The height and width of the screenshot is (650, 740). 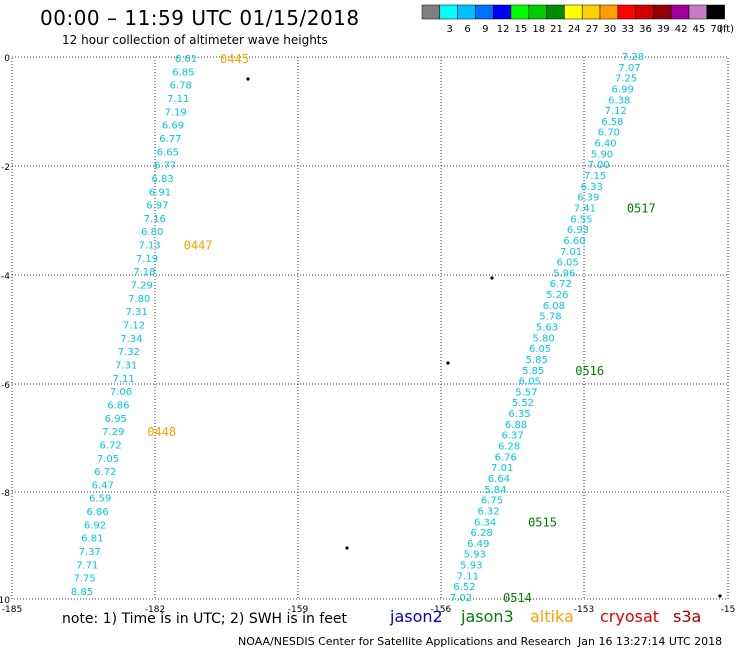 What do you see at coordinates (87, 565) in the screenshot?
I see `wave-height-value: 7.71` at bounding box center [87, 565].